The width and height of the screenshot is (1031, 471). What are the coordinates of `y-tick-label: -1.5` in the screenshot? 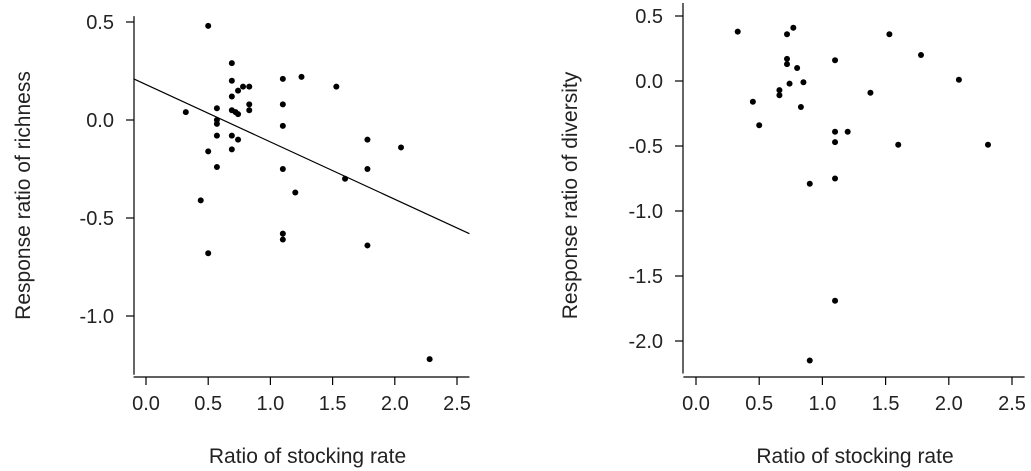 It's located at (646, 277).